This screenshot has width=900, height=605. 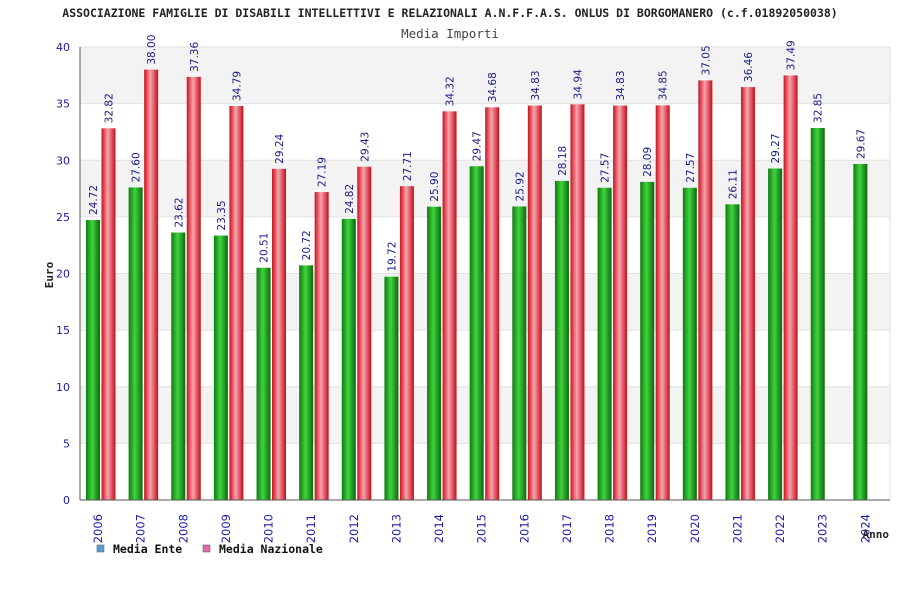 What do you see at coordinates (350, 199) in the screenshot?
I see `data-label: 24.82` at bounding box center [350, 199].